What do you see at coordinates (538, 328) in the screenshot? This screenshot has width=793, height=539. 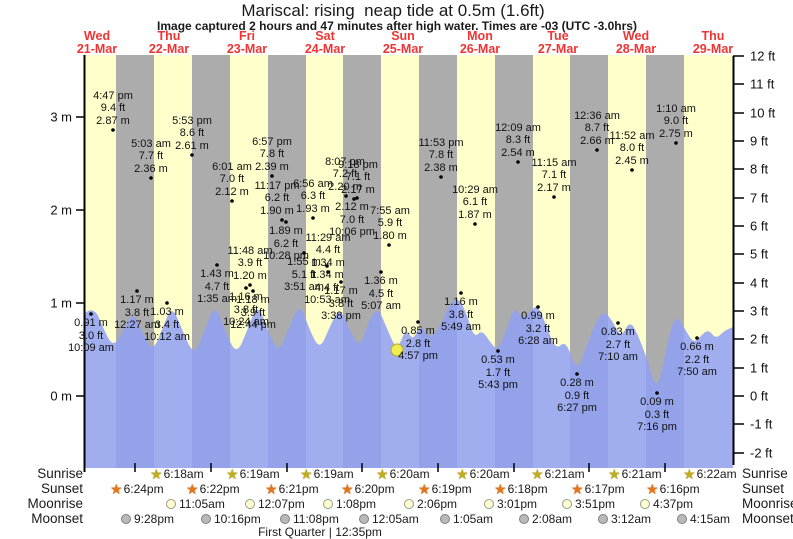 I see `low-tide-label: 0.99 m 3.2 ft 6:28 am` at bounding box center [538, 328].